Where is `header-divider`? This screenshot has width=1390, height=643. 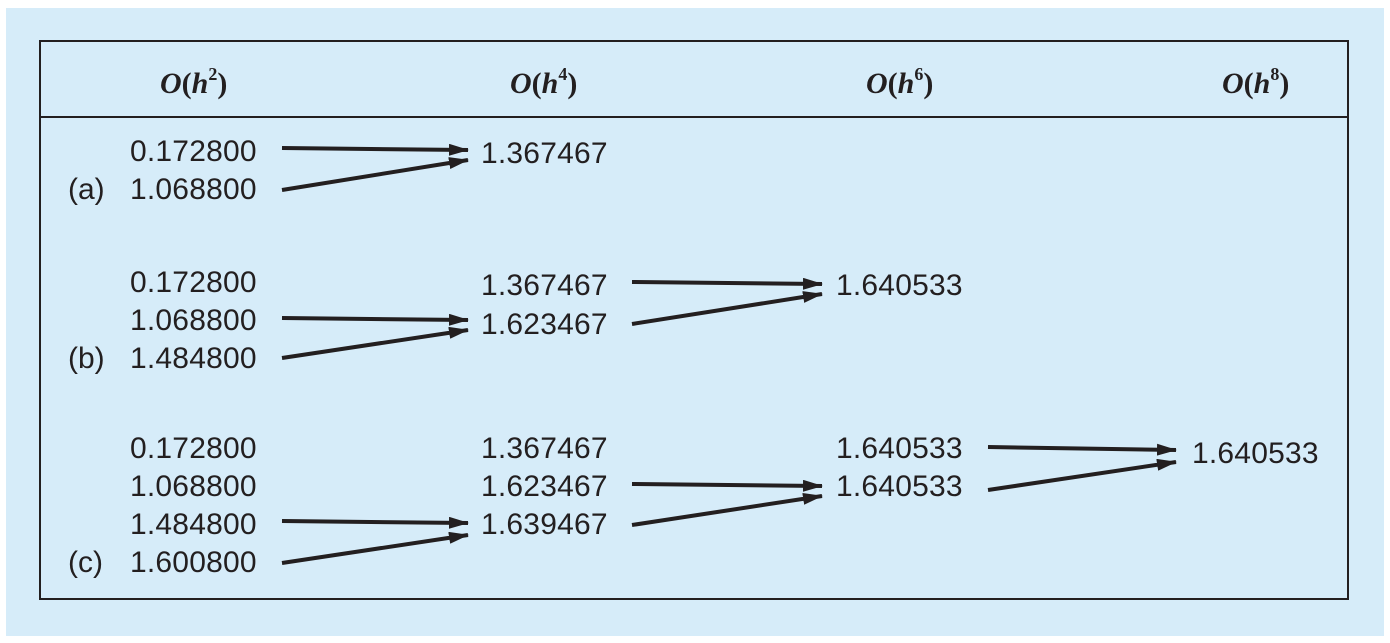
header-divider is located at coordinates (694, 117).